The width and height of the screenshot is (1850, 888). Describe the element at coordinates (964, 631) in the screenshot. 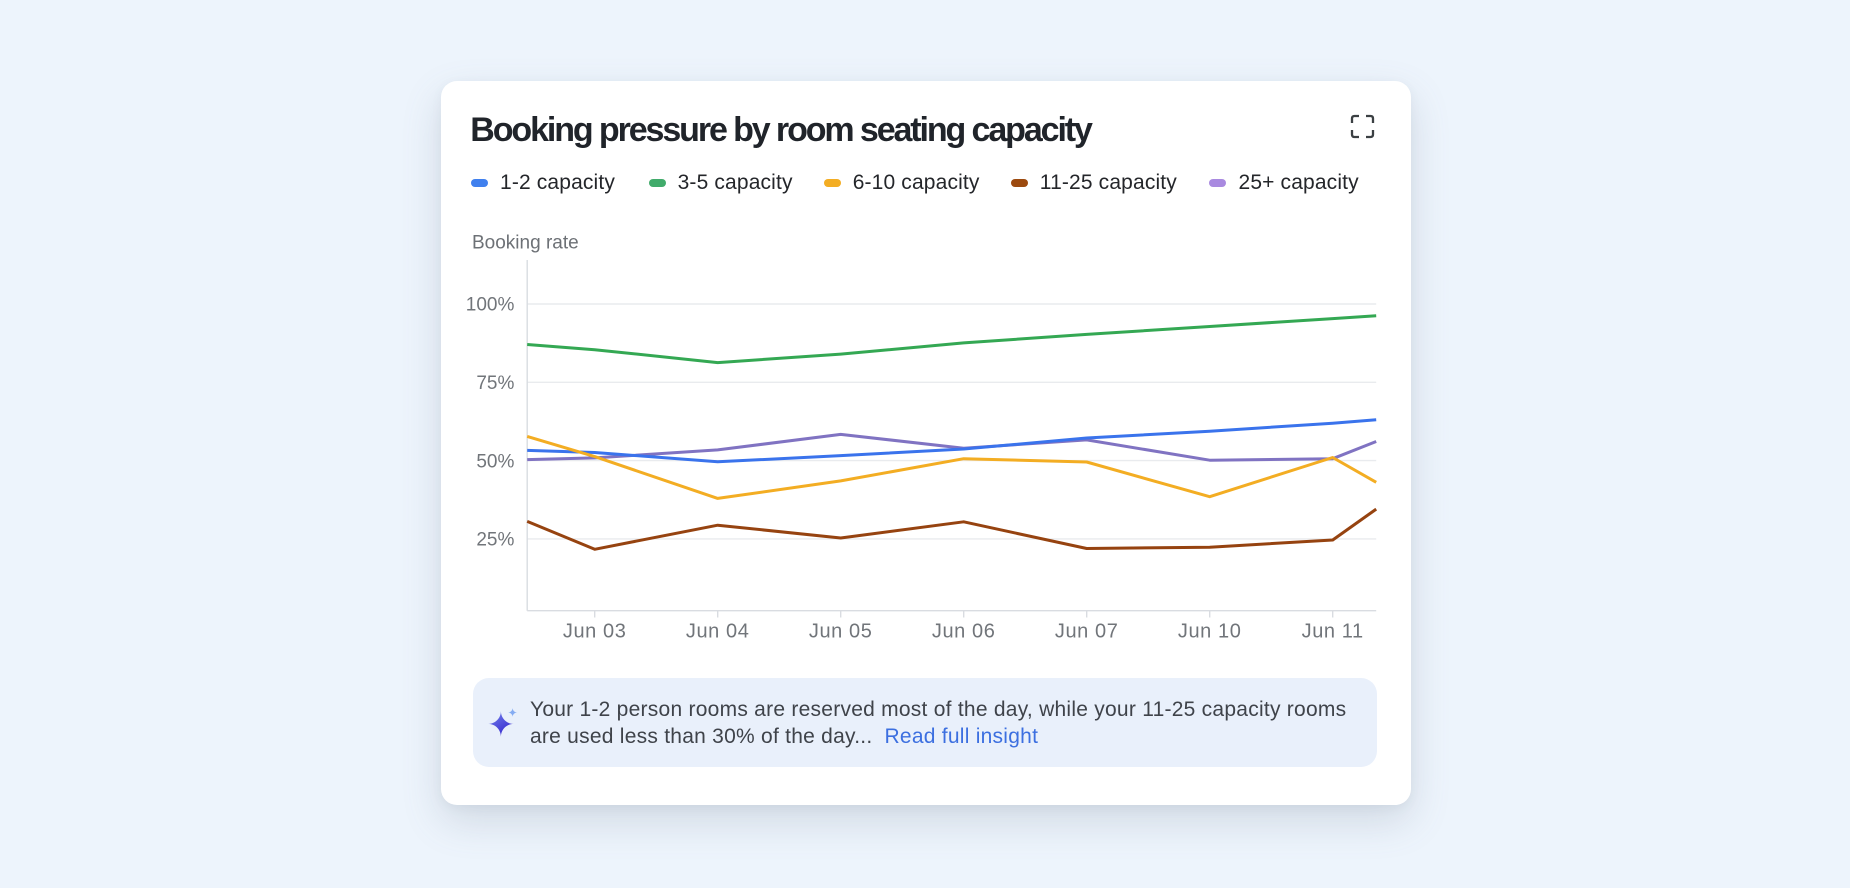

I see `svg-text: Jun 06` at that location.